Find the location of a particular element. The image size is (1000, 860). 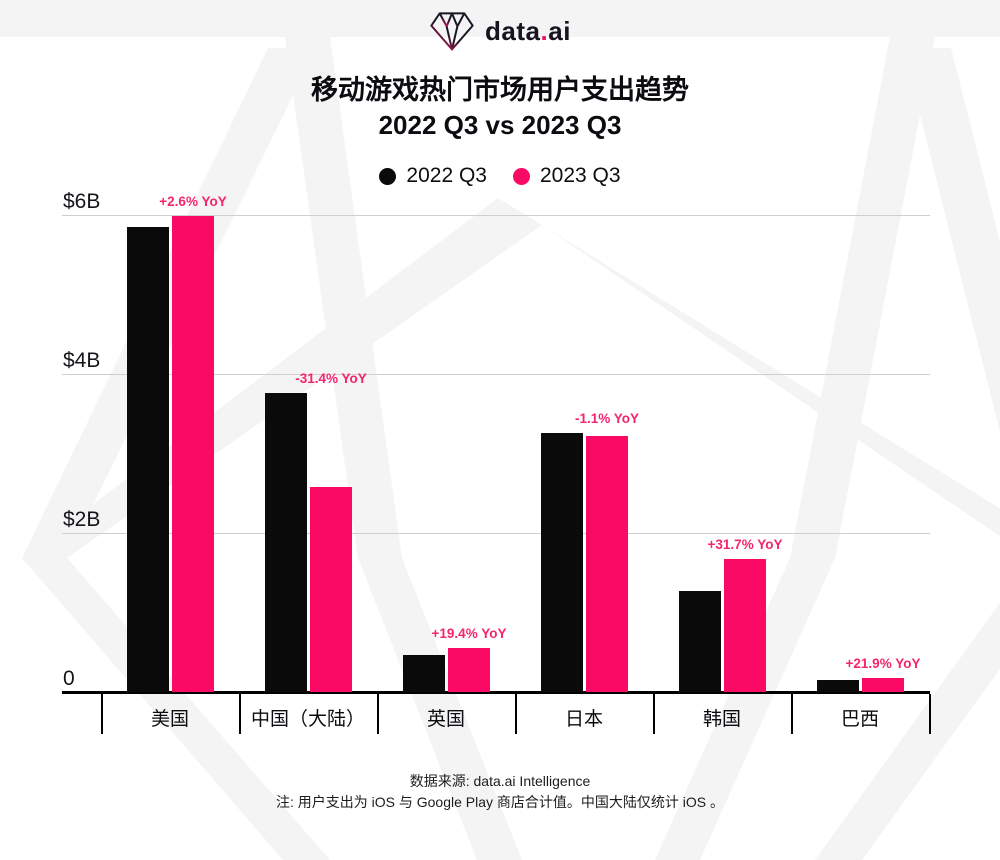

legend: 2022 Q3 2023 Q3 is located at coordinates (500, 176).